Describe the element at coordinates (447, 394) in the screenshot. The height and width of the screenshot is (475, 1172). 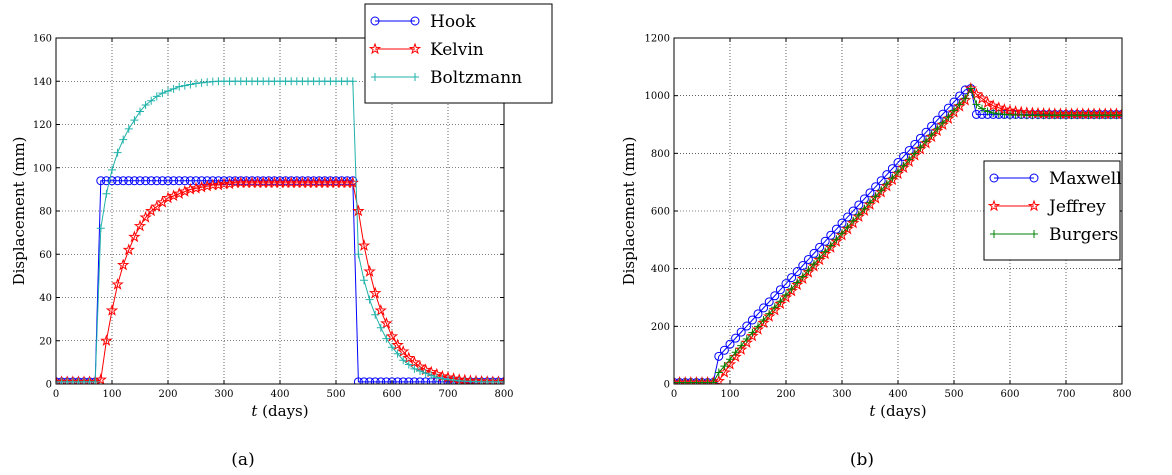
I see `x-tick-label: 700` at that location.